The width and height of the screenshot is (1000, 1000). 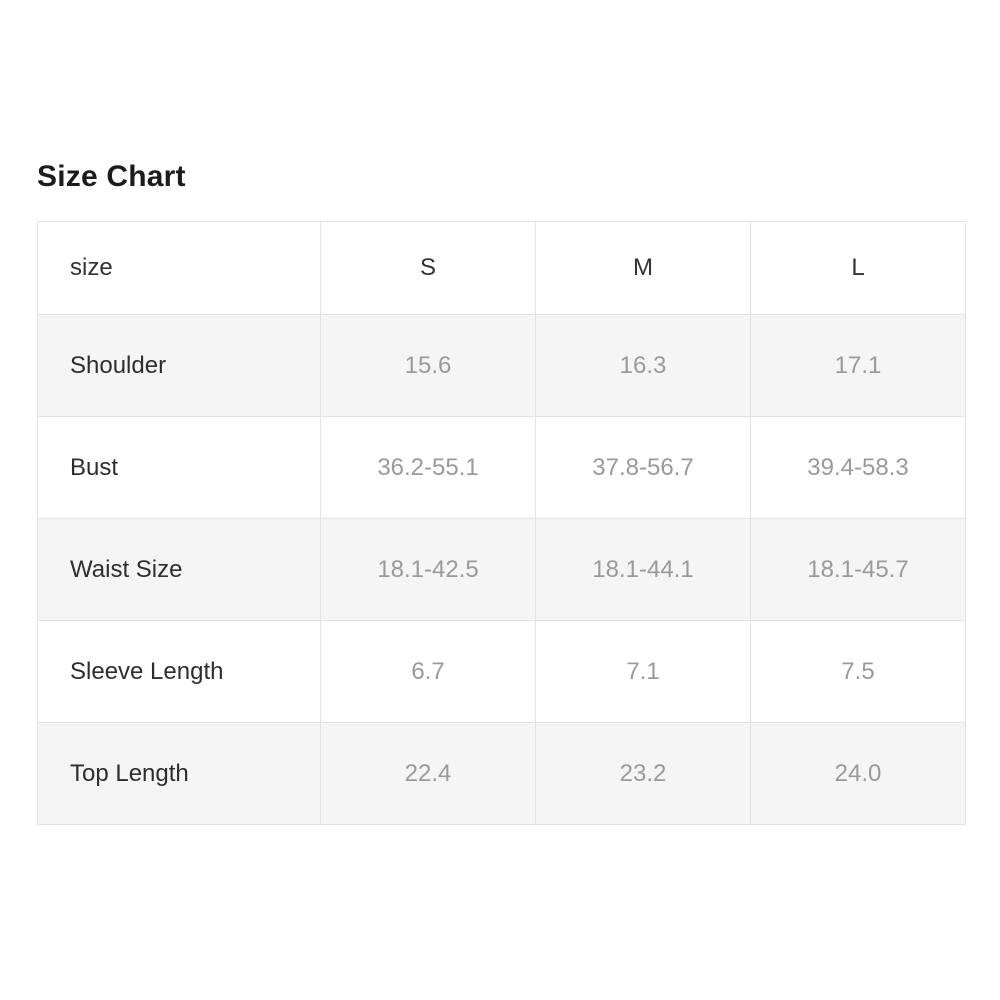 What do you see at coordinates (858, 268) in the screenshot?
I see `header-cell-l: L` at bounding box center [858, 268].